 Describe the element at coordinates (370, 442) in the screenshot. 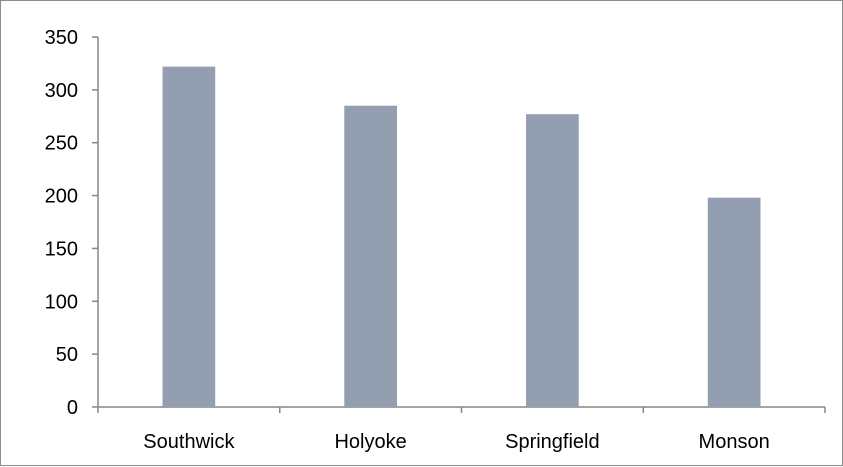

I see `x-tick-label: Holyoke` at that location.